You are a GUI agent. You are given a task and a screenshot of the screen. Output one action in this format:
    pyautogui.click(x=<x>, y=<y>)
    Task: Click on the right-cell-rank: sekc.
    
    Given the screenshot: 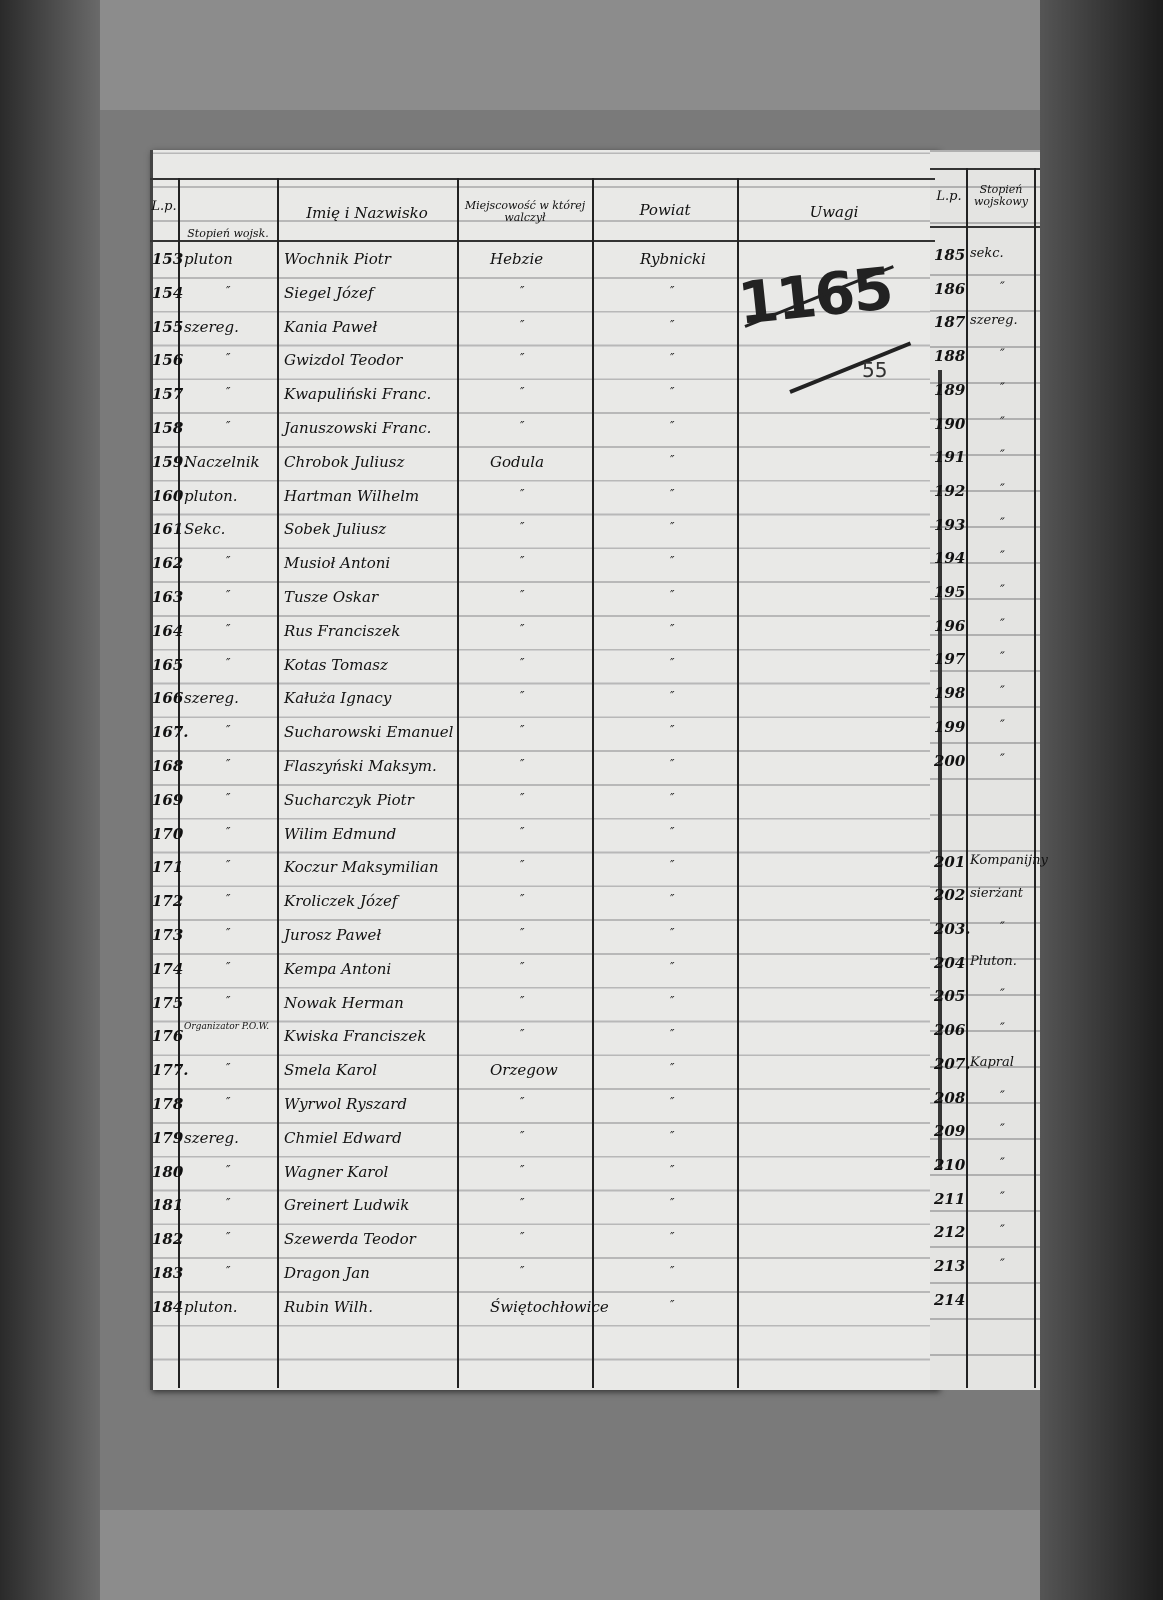 What is the action you would take?
    pyautogui.click(x=987, y=253)
    